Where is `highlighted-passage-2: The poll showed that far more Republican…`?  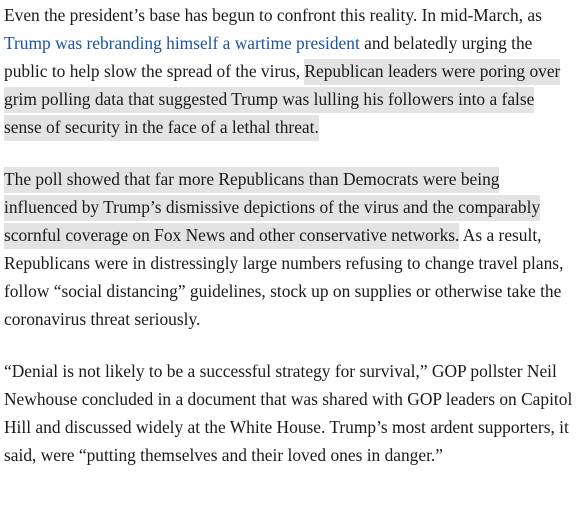
highlighted-passage-2: The poll showed that far more Republican… is located at coordinates (272, 208).